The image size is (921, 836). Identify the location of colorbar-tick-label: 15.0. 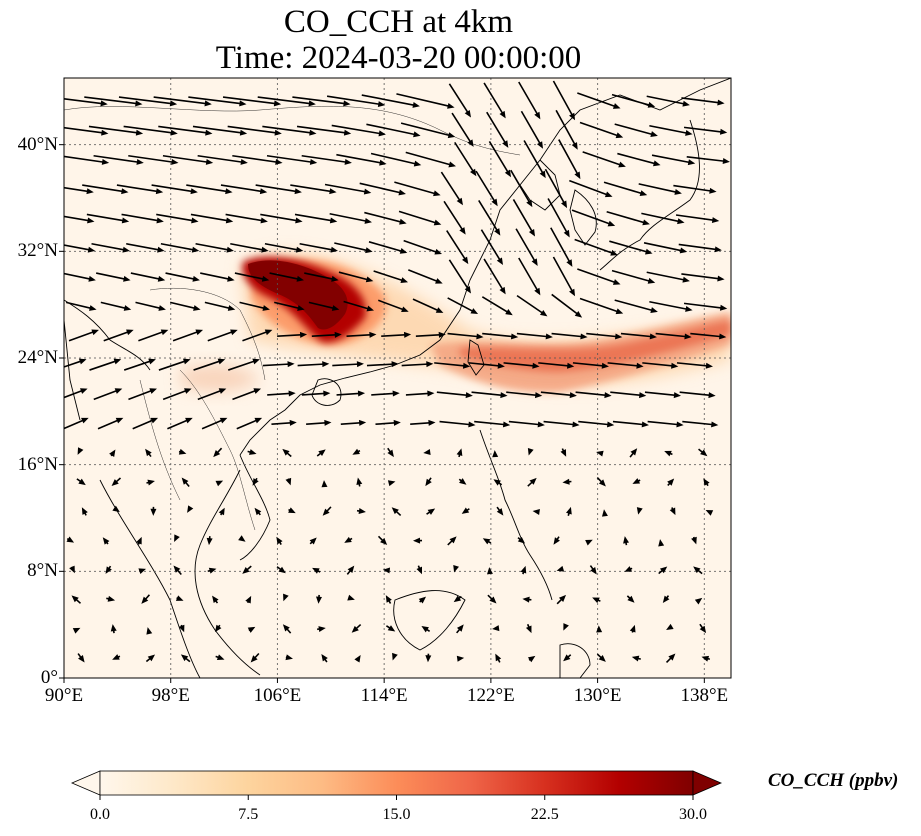
(396, 814).